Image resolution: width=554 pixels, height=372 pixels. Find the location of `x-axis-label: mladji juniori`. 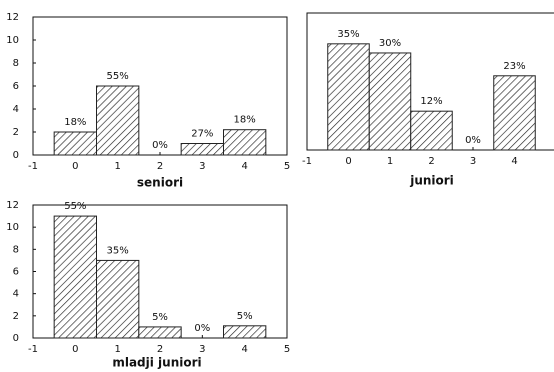

x-axis-label: mladji juniori is located at coordinates (156, 363).